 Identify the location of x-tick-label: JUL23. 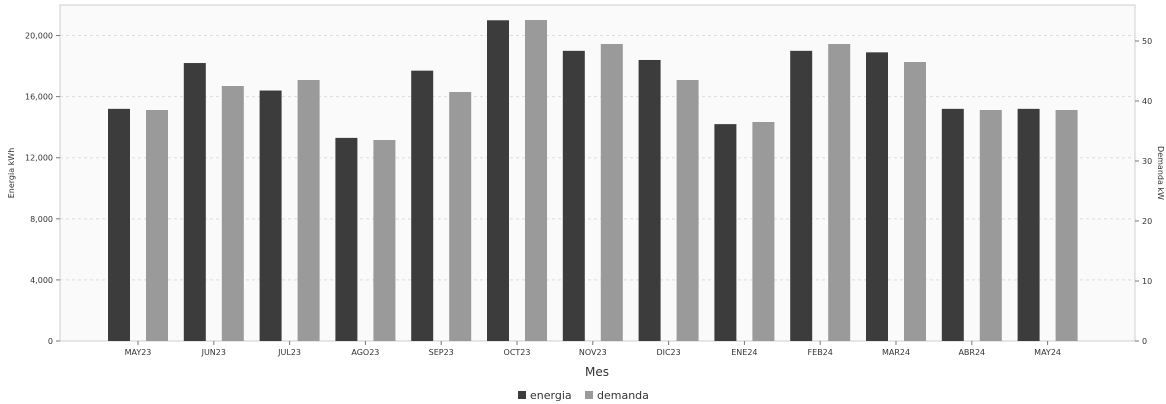
(289, 352).